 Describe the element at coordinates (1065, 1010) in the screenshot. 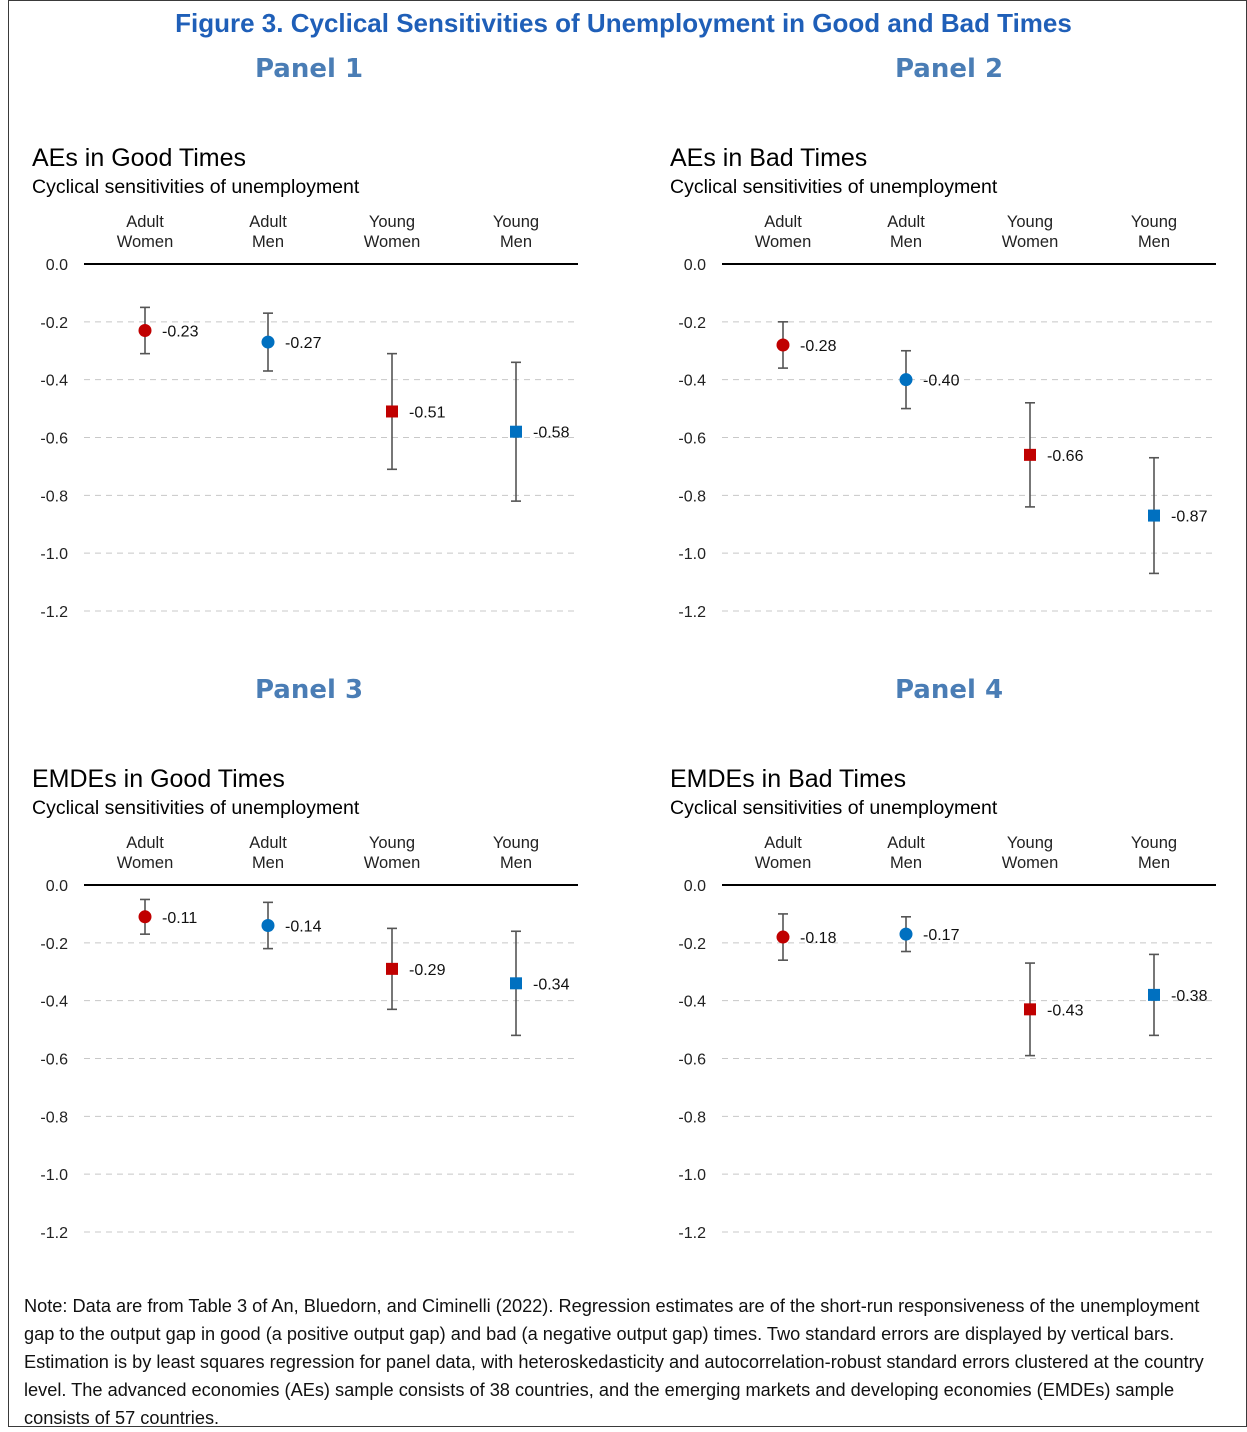

I see `data-label: -0.43` at that location.